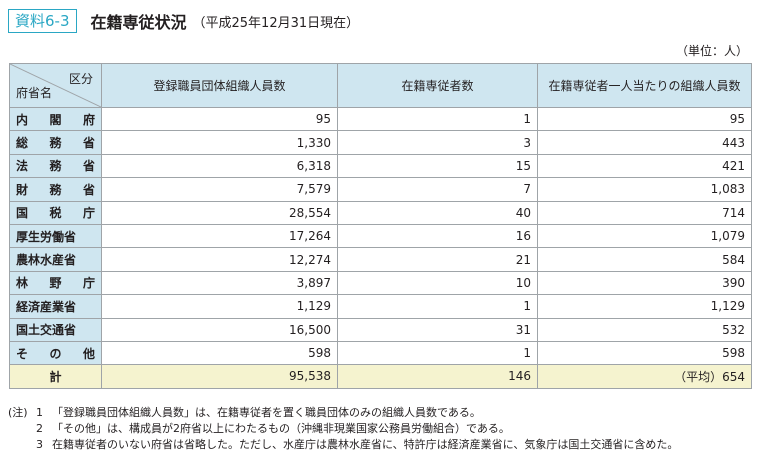 This screenshot has width=760, height=462. What do you see at coordinates (219, 306) in the screenshot?
I see `members-cell: 1,129` at bounding box center [219, 306].